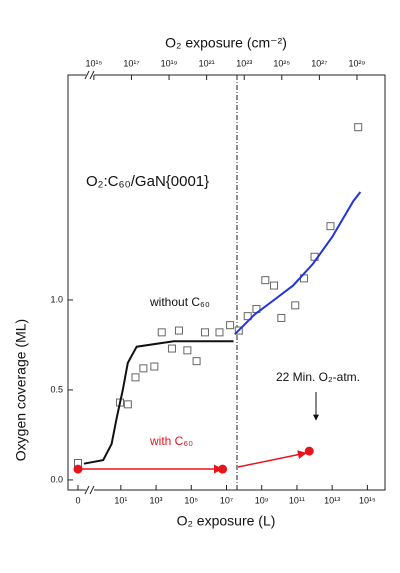 The height and width of the screenshot is (573, 400). I want to click on x-tick-label: 10⁹, so click(262, 500).